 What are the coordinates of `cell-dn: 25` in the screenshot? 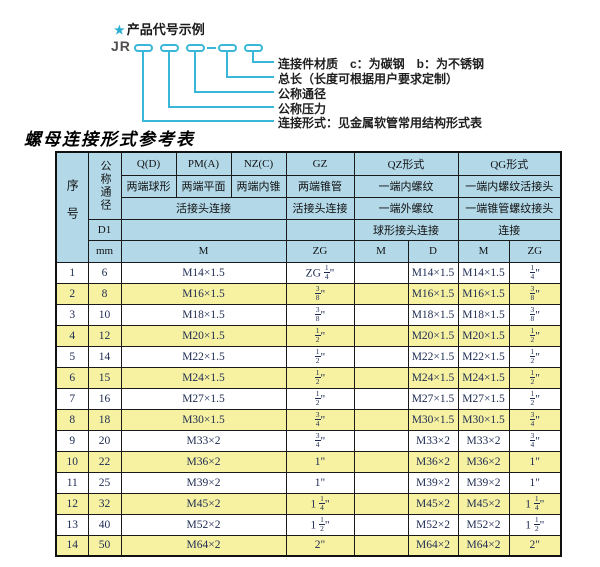 It's located at (104, 482).